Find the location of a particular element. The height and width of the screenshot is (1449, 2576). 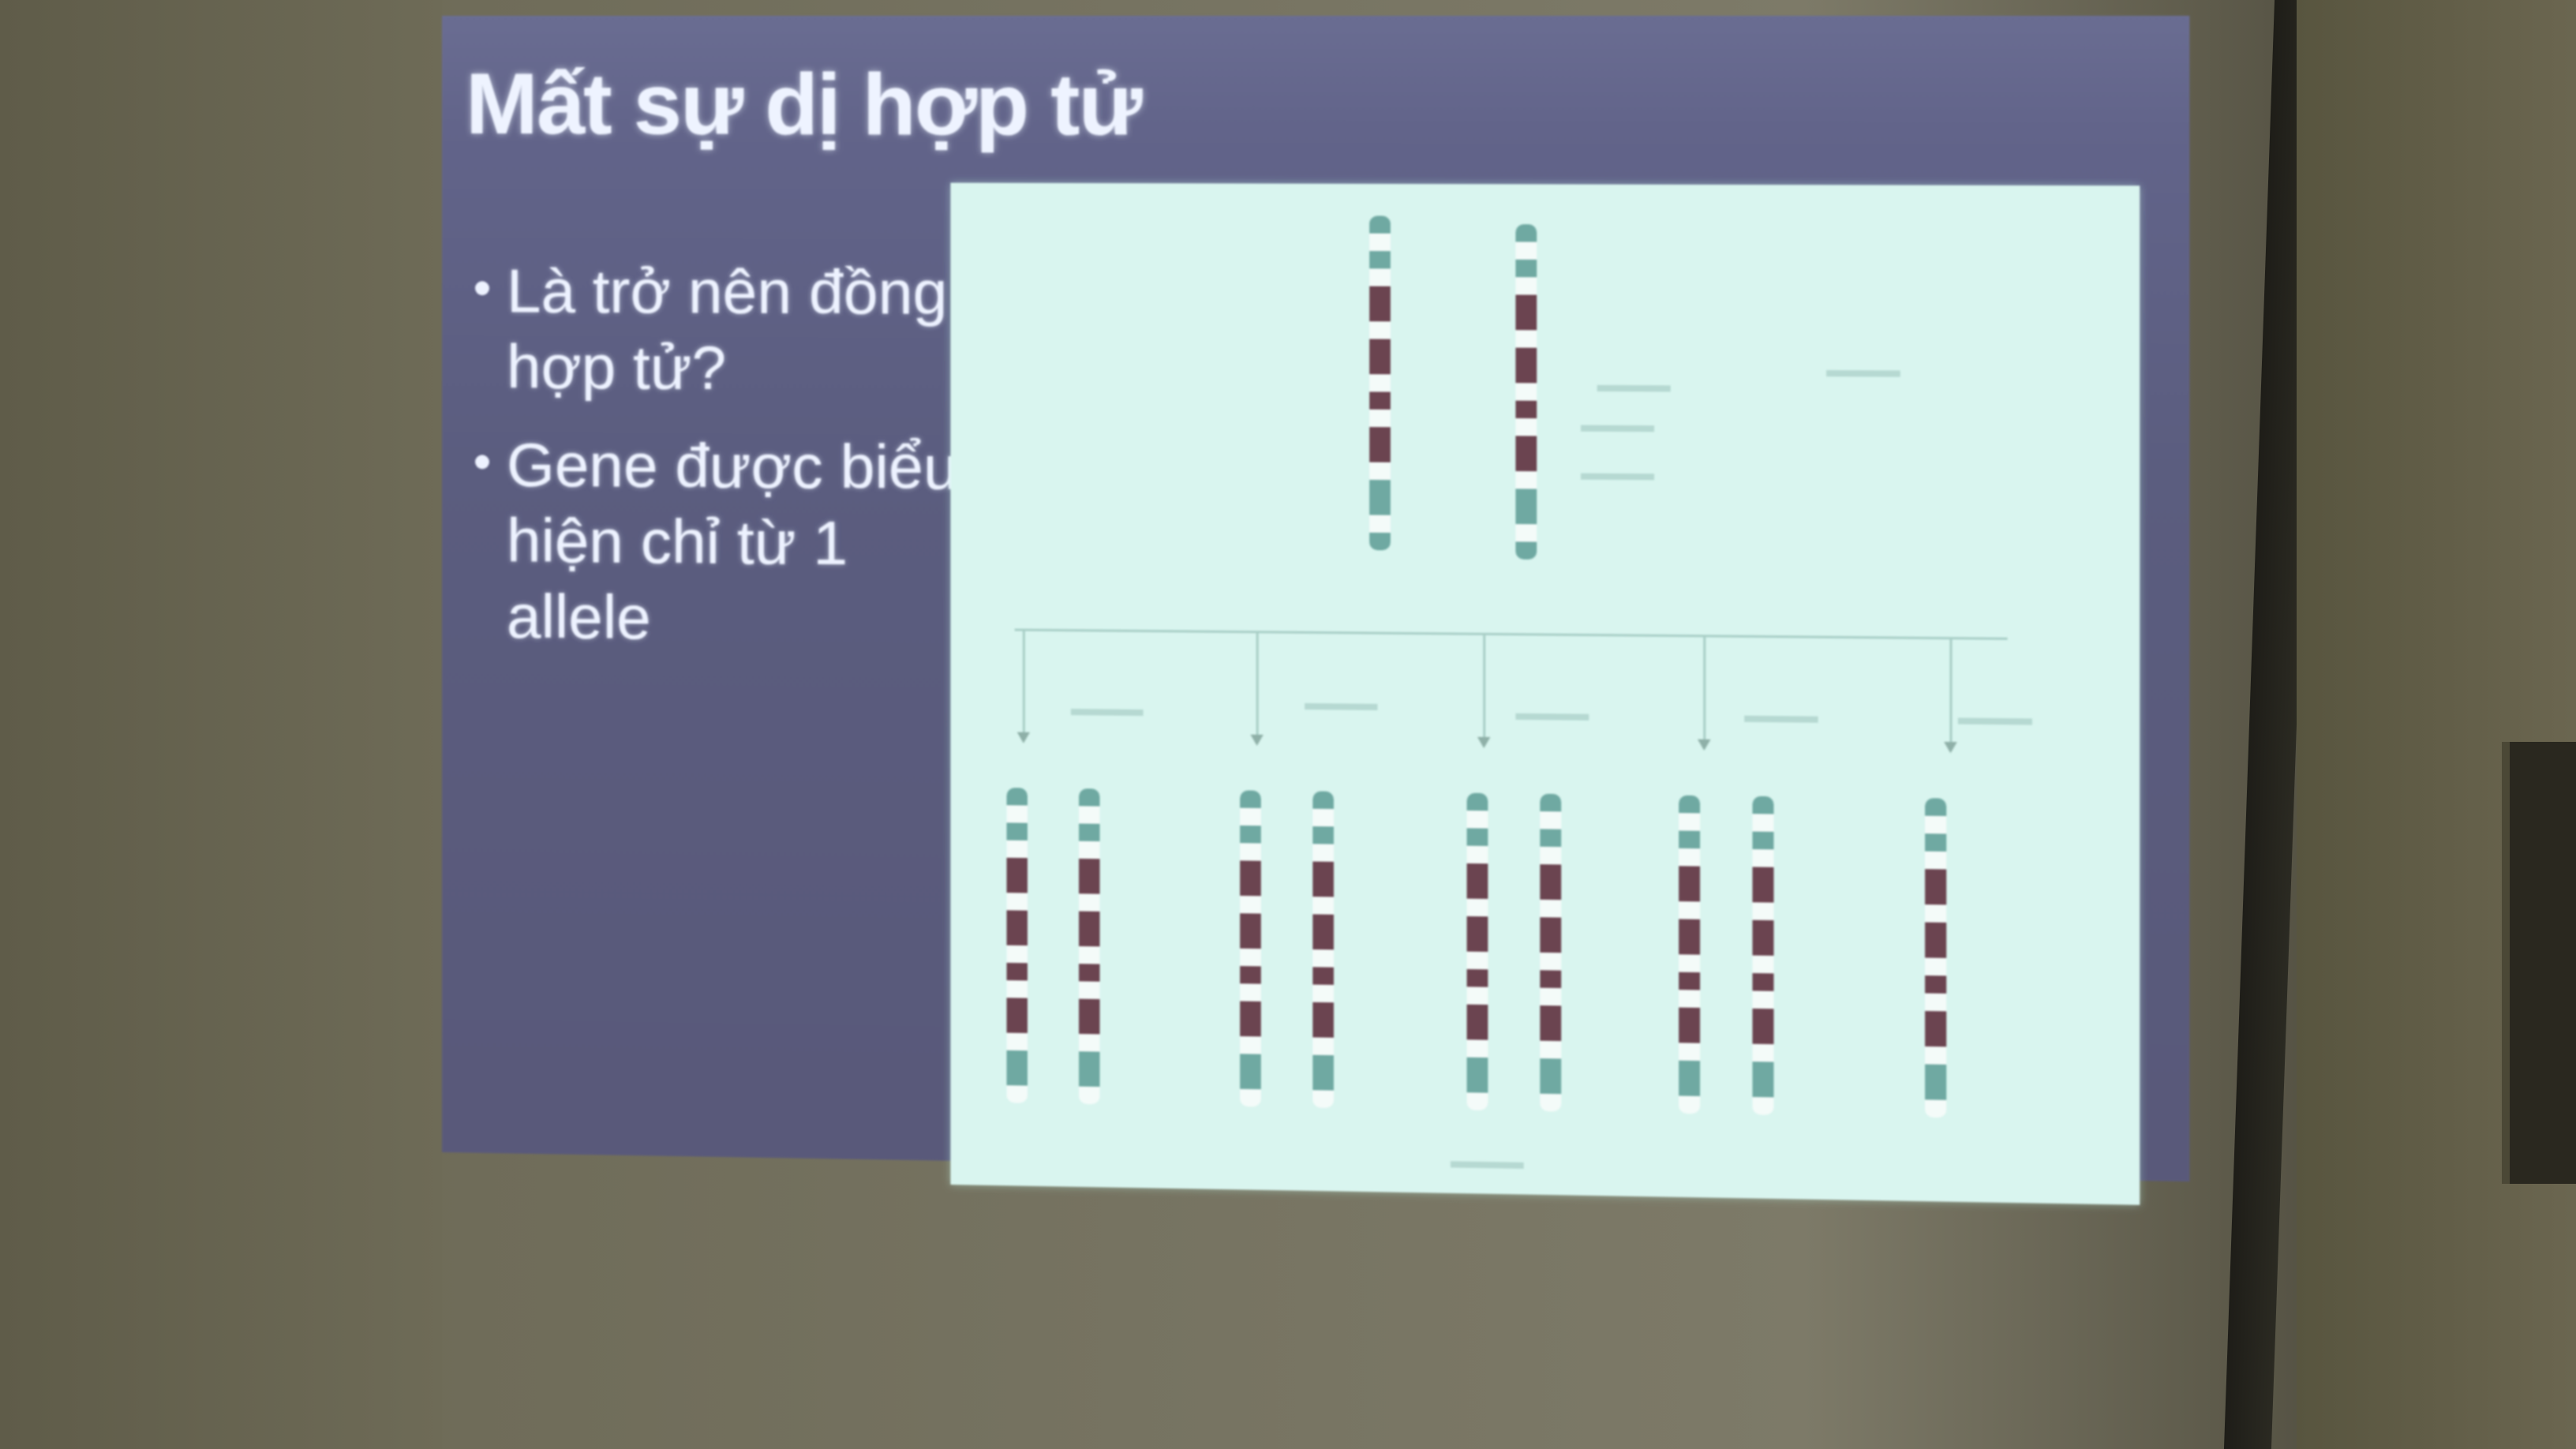

bullet-text-line: Gene được biểu is located at coordinates (732, 466).